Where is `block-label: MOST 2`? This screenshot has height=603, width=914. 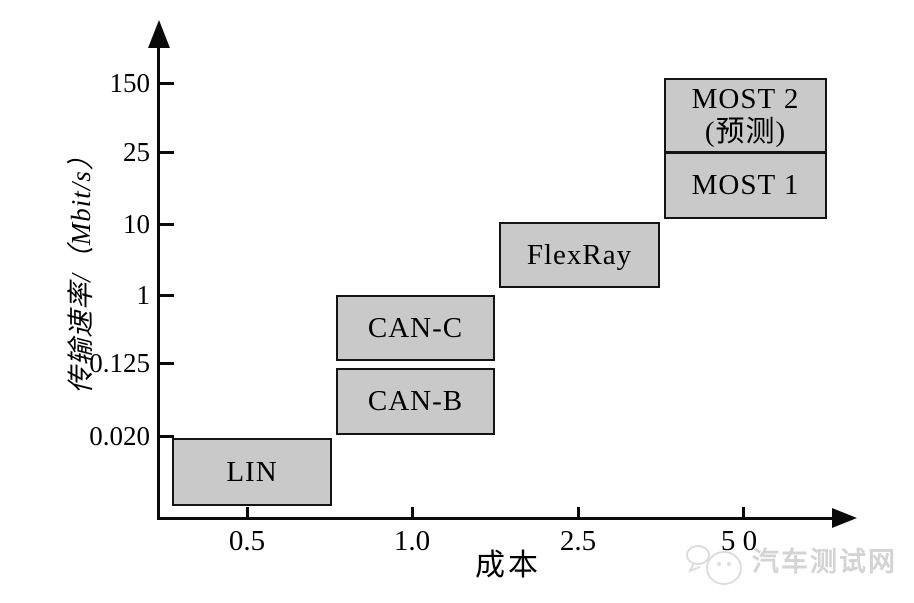
block-label: MOST 2 is located at coordinates (745, 99).